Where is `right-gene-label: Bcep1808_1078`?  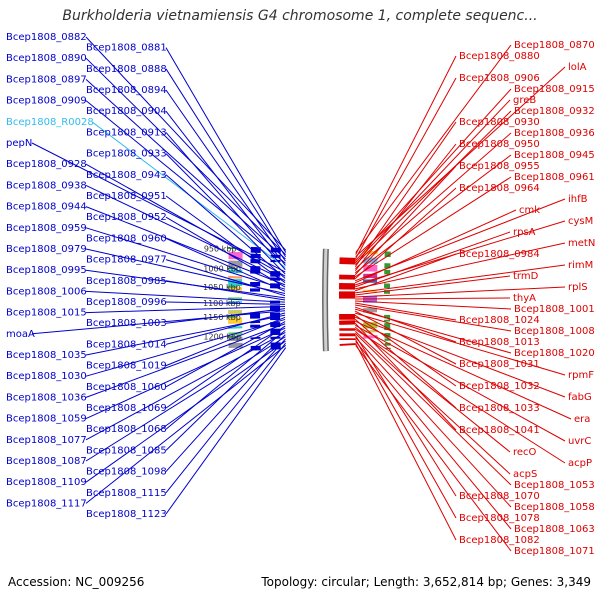 right-gene-label: Bcep1808_1078 is located at coordinates (499, 518).